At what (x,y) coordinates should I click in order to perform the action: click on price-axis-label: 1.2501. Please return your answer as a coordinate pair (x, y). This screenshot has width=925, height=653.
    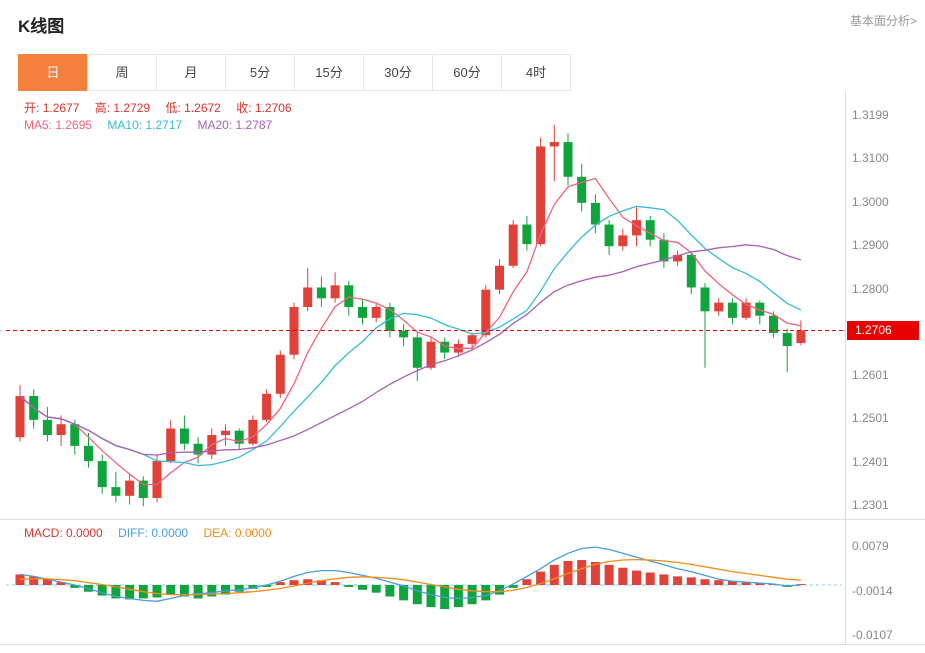
    Looking at the image, I should click on (870, 418).